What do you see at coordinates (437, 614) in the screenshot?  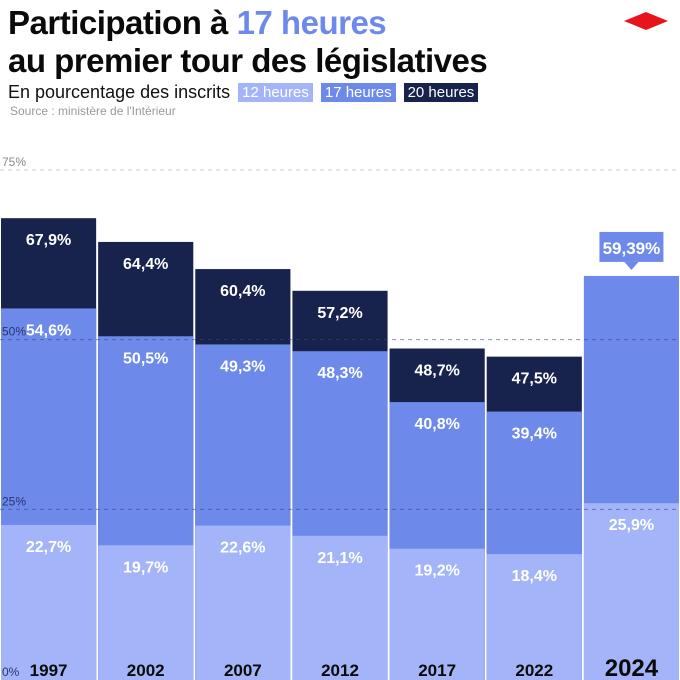 I see `bar-12h-2017` at bounding box center [437, 614].